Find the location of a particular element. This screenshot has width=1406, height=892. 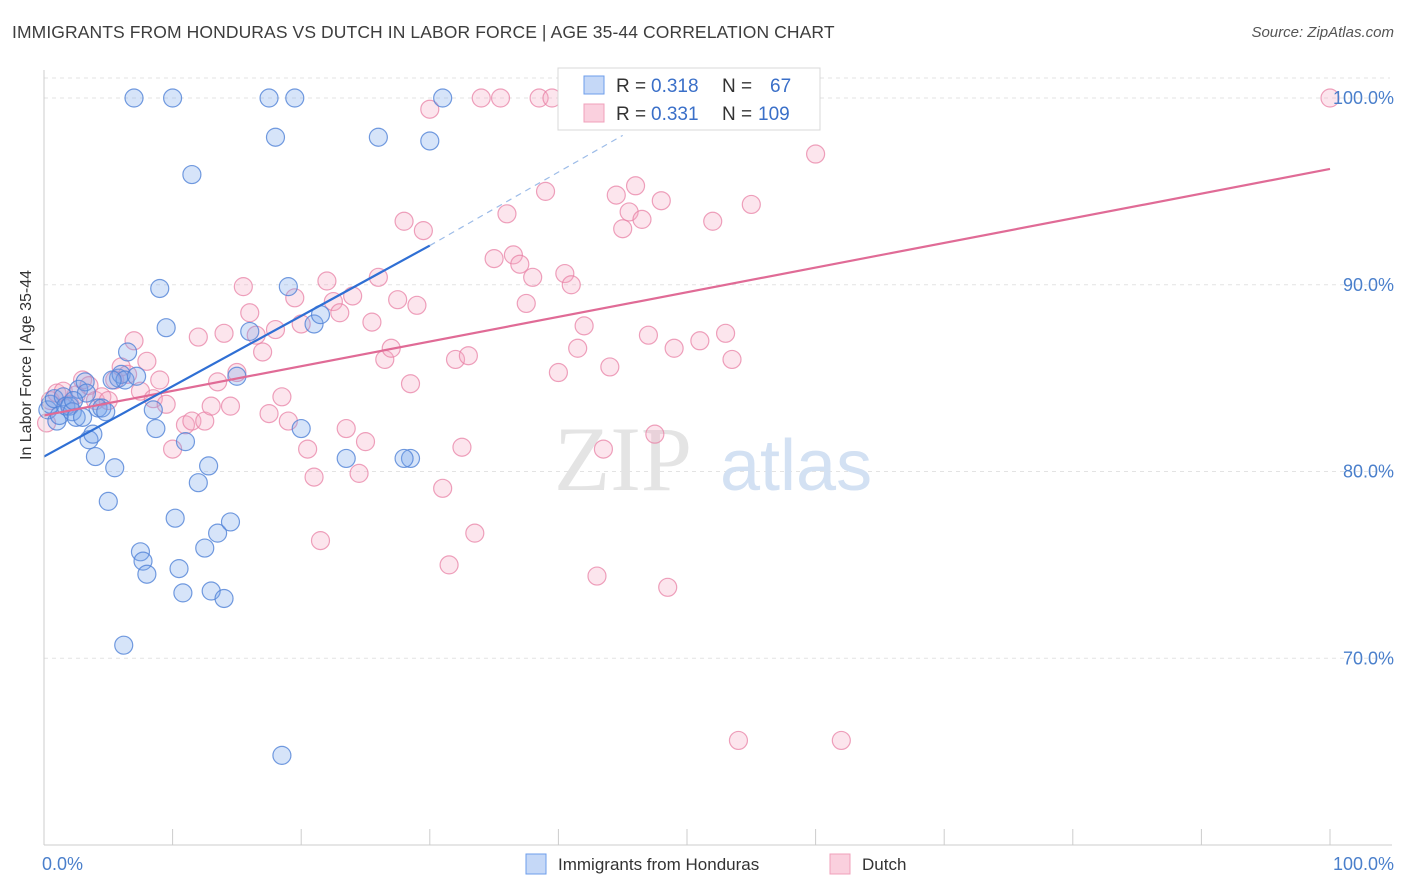

legend-r-label-1: R = is located at coordinates (631, 86).